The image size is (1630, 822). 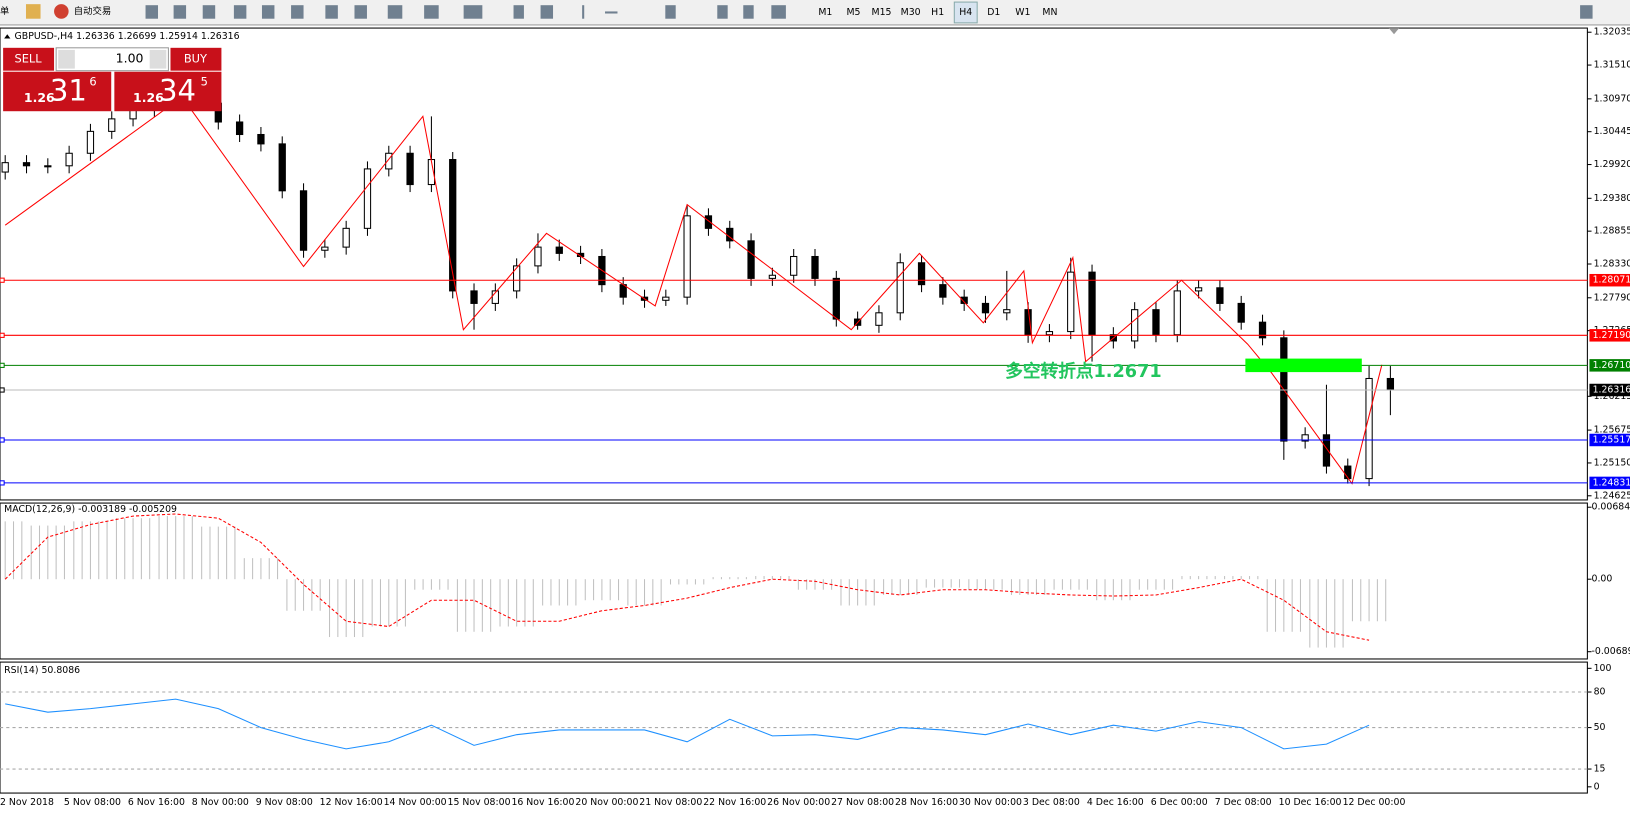 What do you see at coordinates (911, 12) in the screenshot?
I see `timeframe: M30` at bounding box center [911, 12].